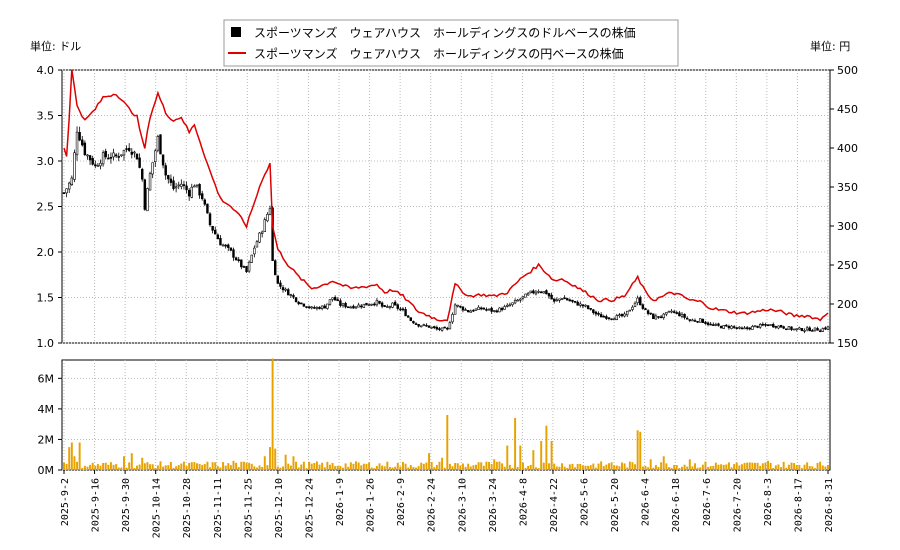  Describe the element at coordinates (46, 116) in the screenshot. I see `y-left-tick-label: 3.5` at that location.